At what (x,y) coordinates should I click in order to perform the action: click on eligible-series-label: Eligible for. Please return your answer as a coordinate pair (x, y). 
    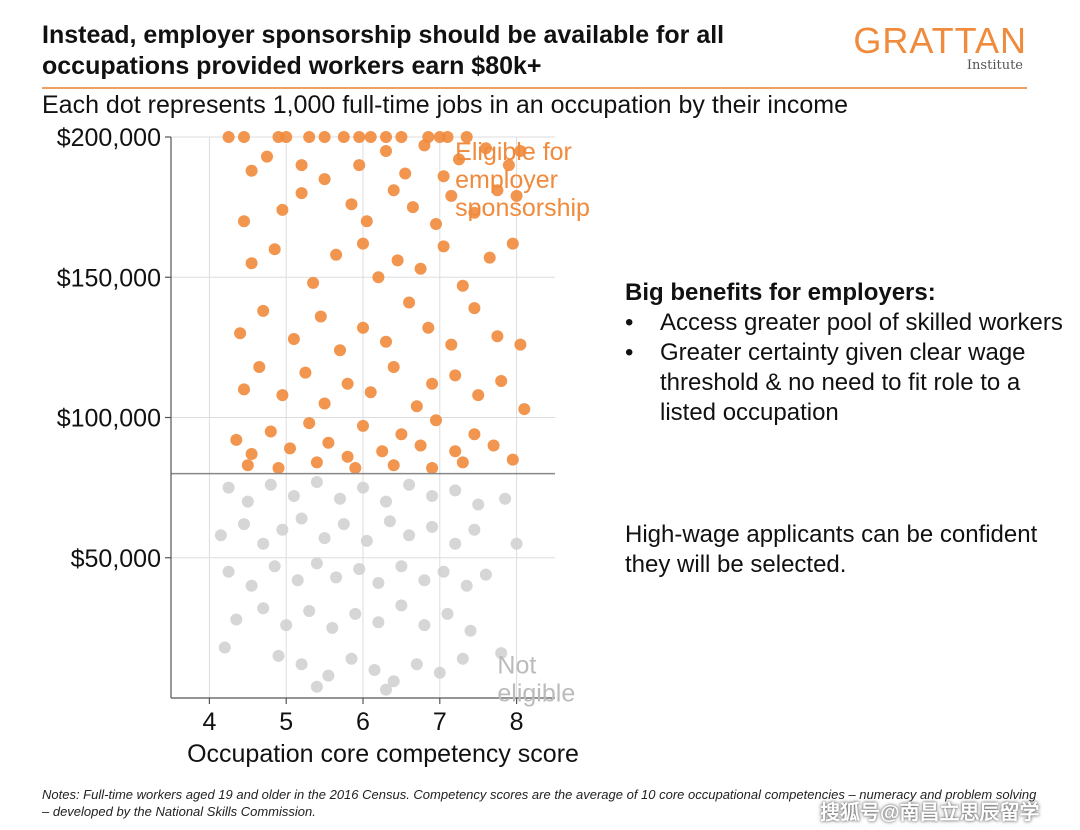
    Looking at the image, I should click on (513, 152).